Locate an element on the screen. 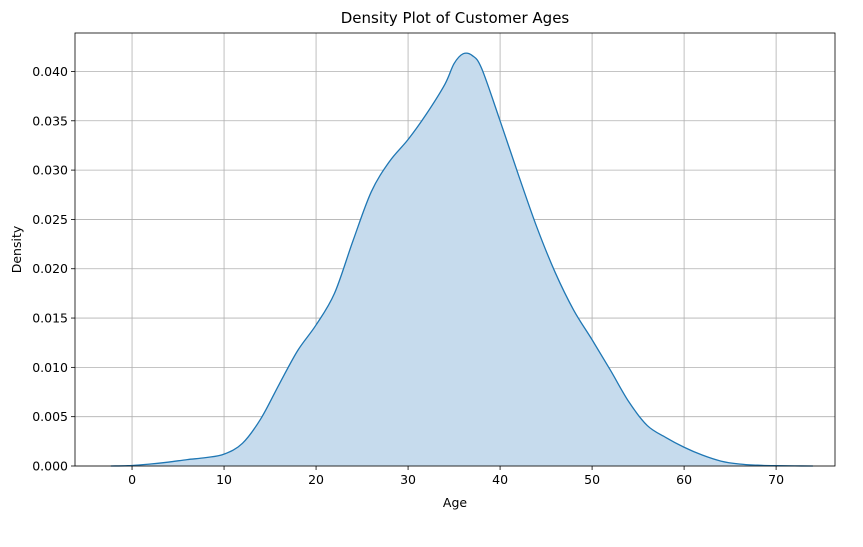  y-tick-label: 0.020 is located at coordinates (50, 268).